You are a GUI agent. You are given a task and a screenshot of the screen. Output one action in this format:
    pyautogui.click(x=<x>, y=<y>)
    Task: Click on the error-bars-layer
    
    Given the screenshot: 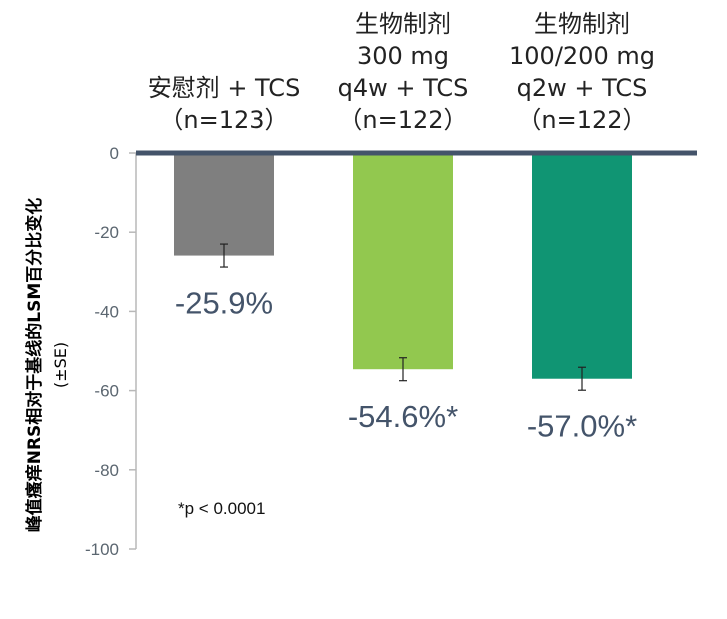 What is the action you would take?
    pyautogui.click(x=403, y=317)
    